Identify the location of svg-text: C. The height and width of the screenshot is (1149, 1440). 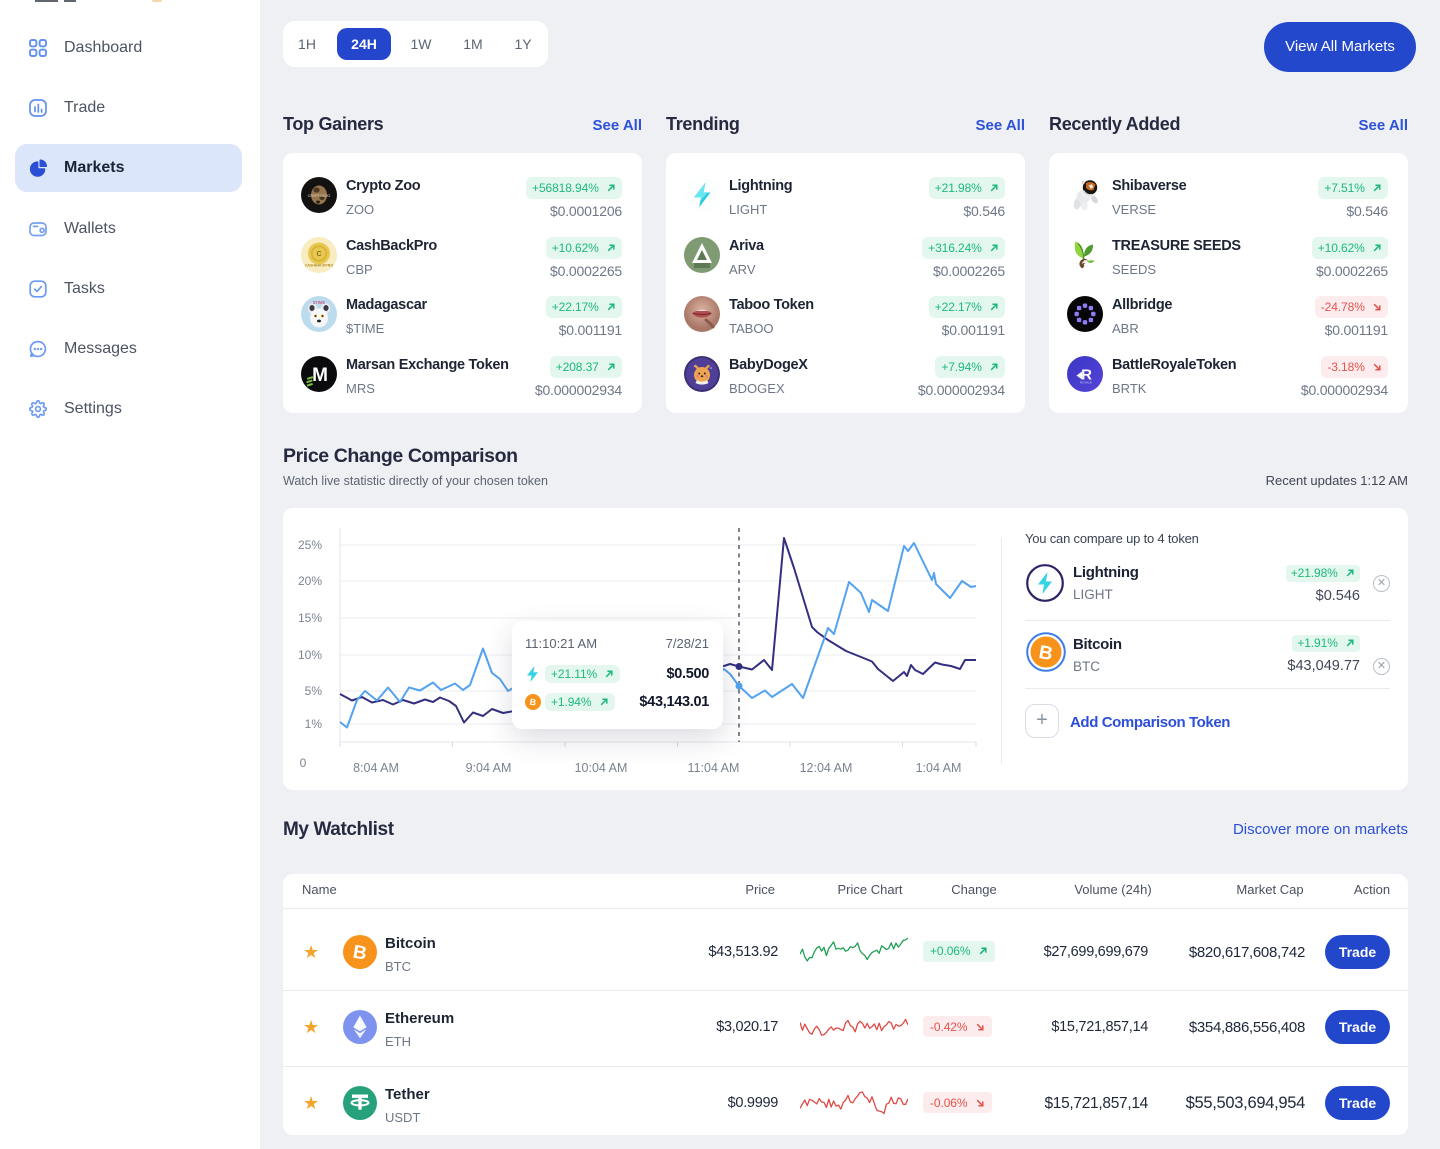
(318, 254).